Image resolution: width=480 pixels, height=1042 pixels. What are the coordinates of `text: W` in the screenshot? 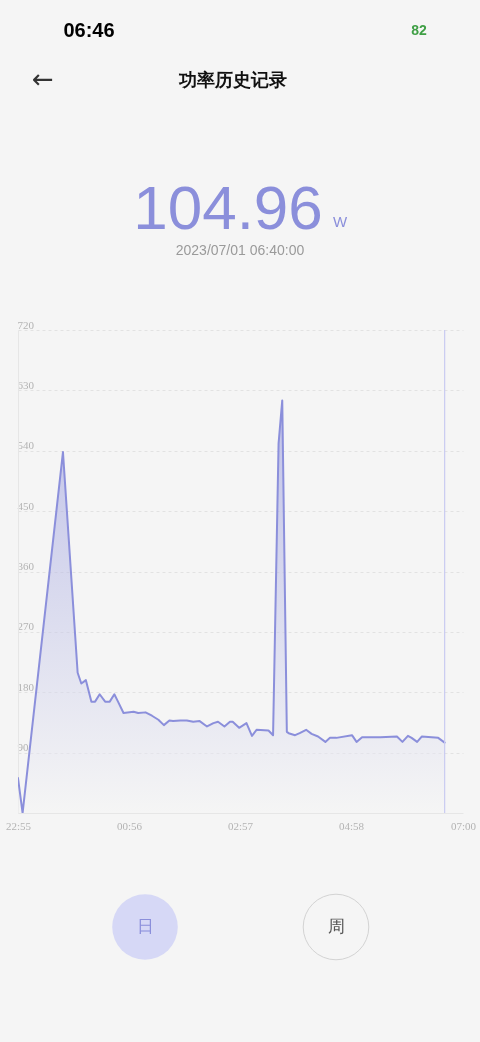 It's located at (340, 221).